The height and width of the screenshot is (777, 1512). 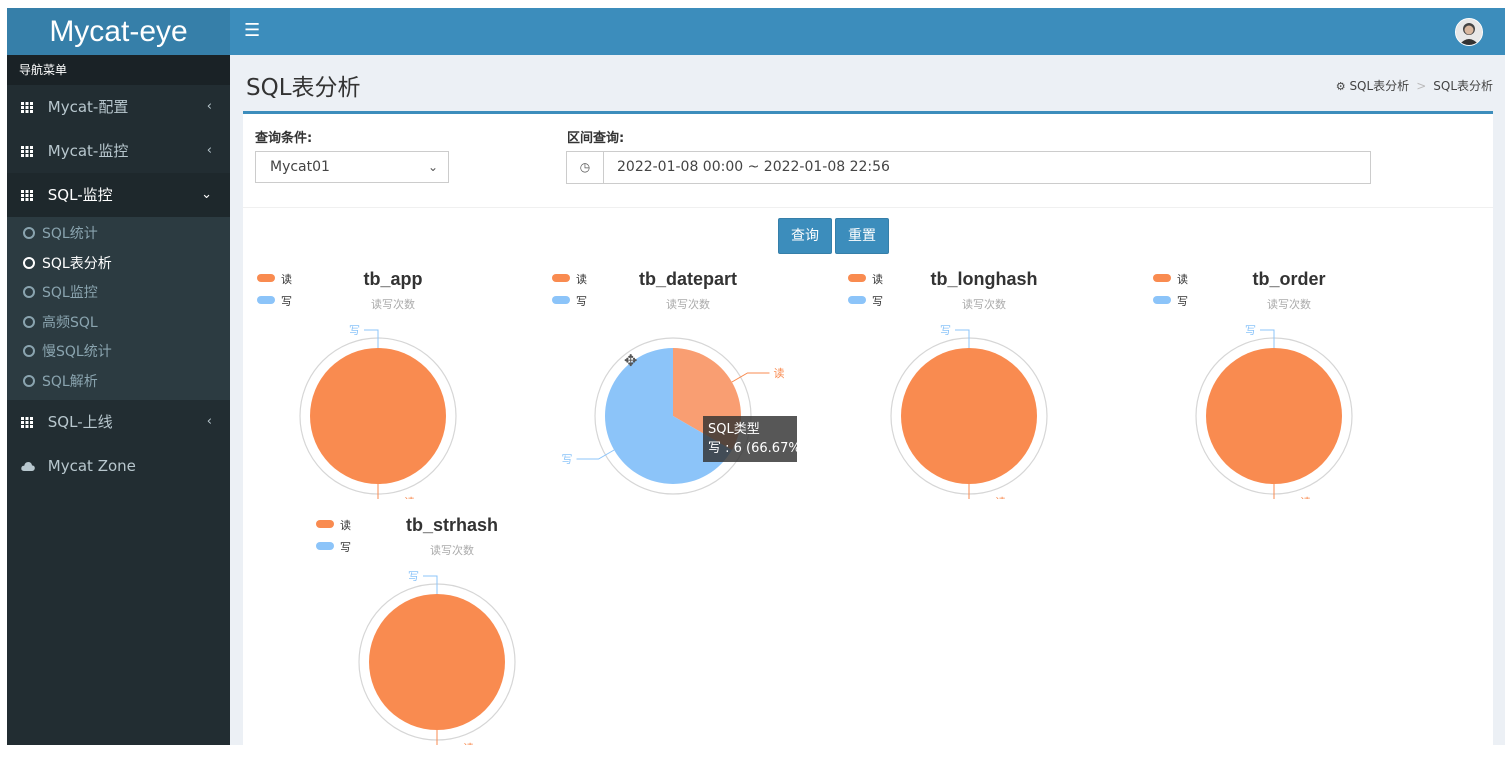 What do you see at coordinates (750, 439) in the screenshot?
I see `chart-tooltip: SQL类型写 : 6 (66.67%` at bounding box center [750, 439].